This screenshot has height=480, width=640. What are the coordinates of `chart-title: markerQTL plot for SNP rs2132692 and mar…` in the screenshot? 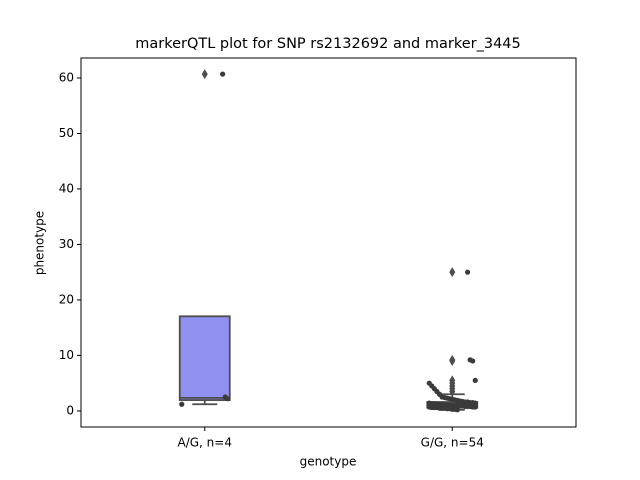 It's located at (328, 44).